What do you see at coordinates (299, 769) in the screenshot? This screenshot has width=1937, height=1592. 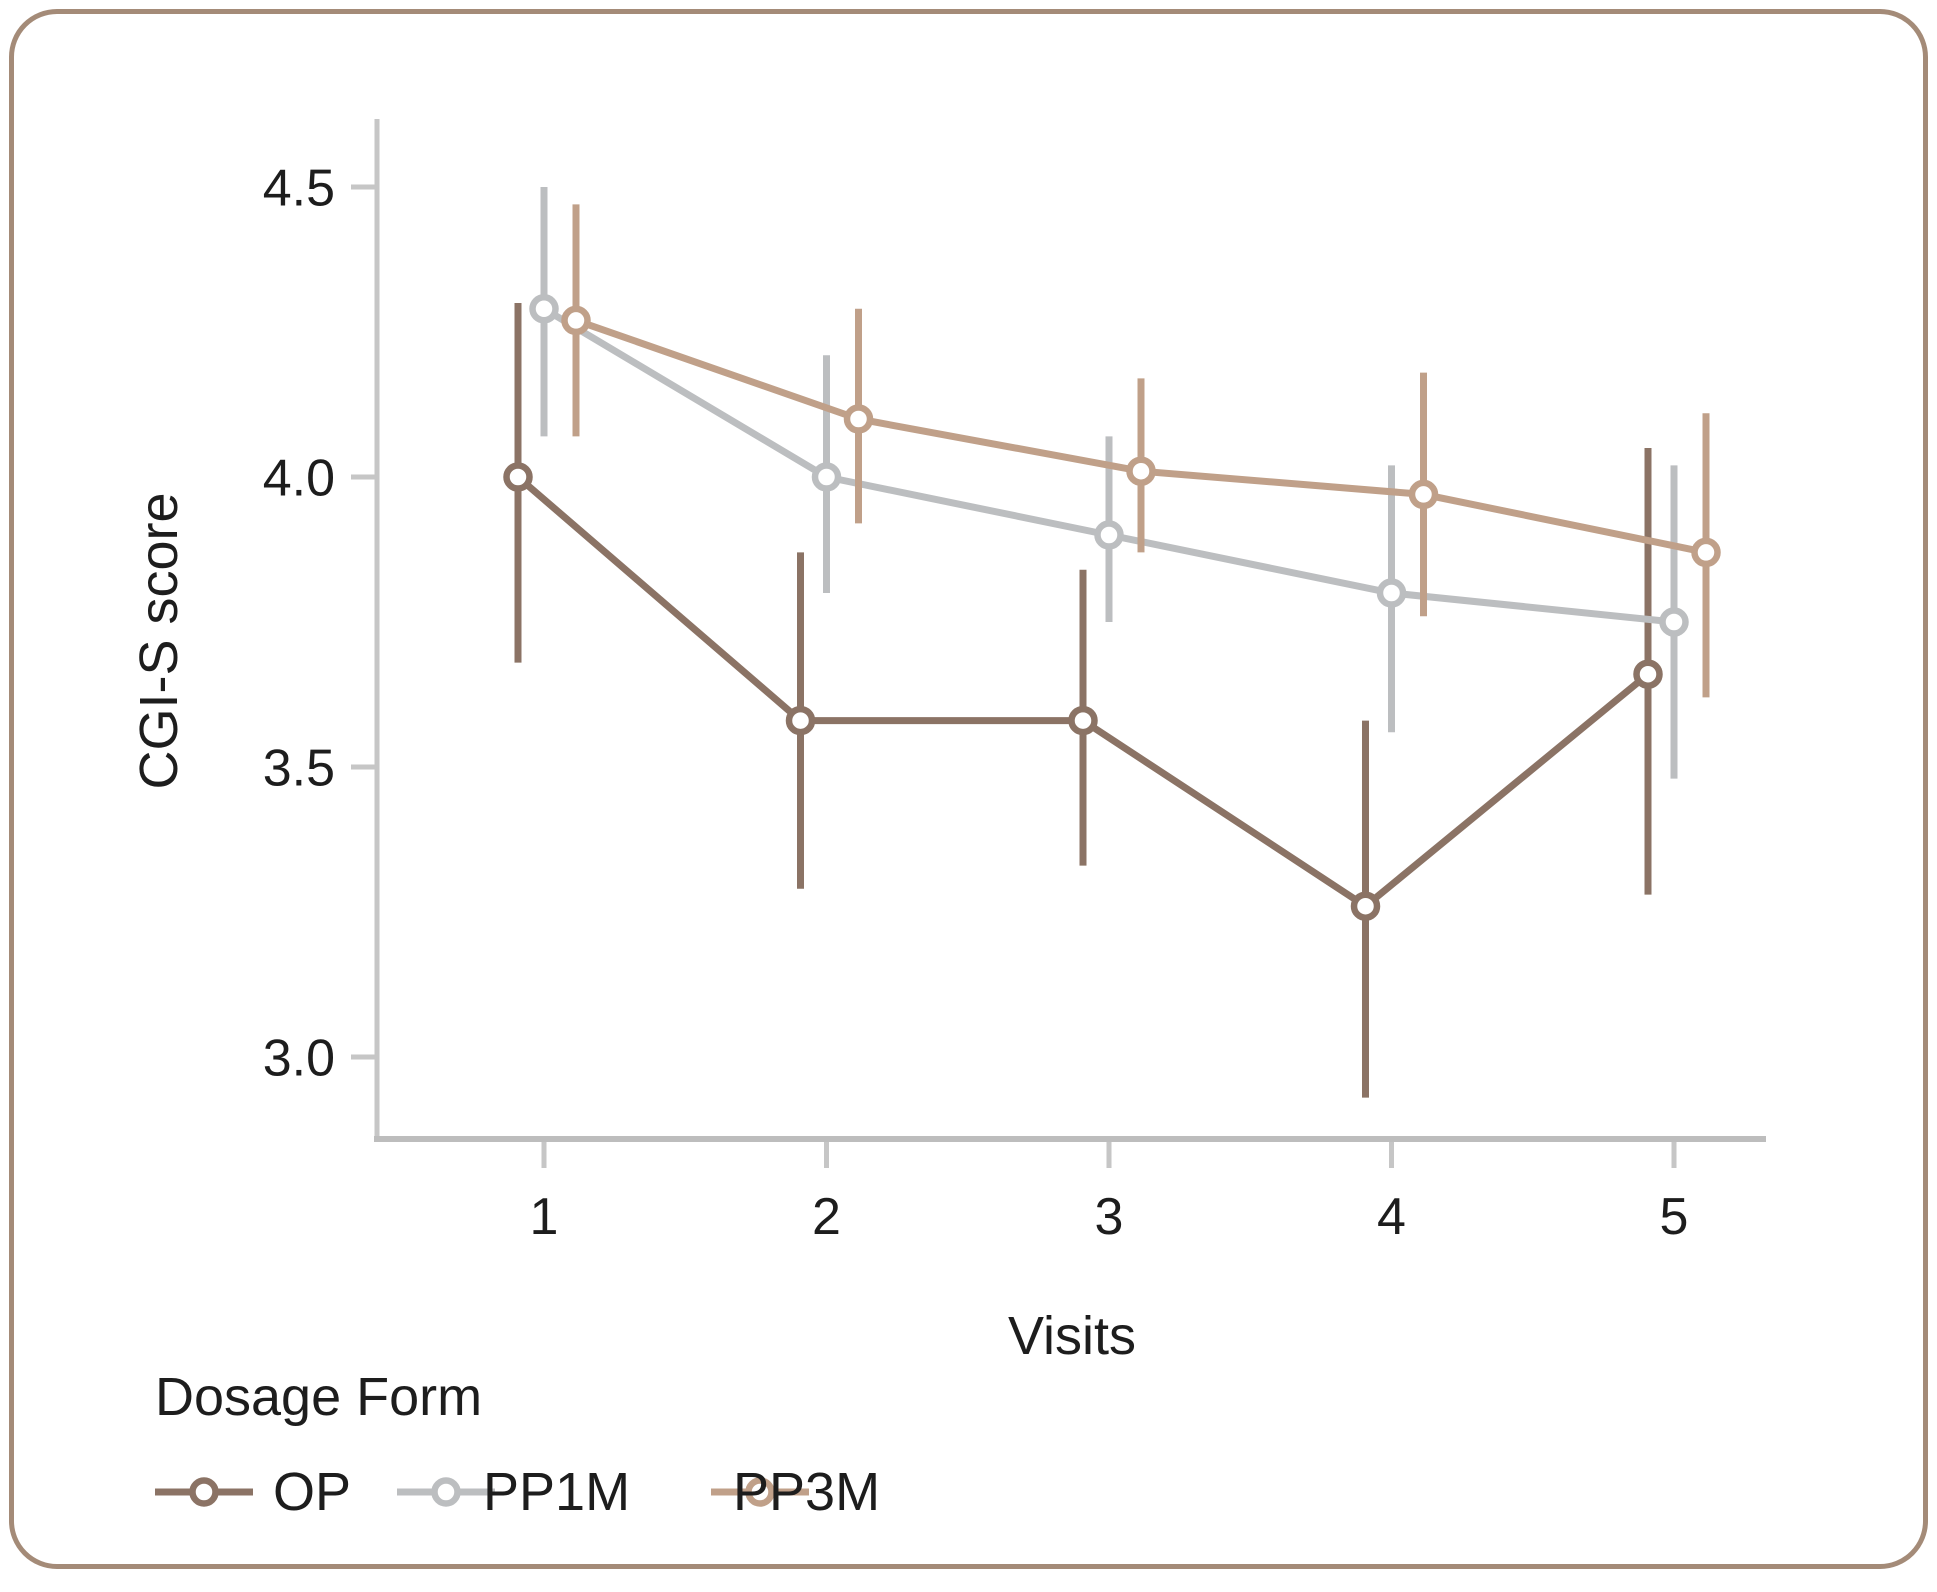 I see `y-tick-label: 3.5` at bounding box center [299, 769].